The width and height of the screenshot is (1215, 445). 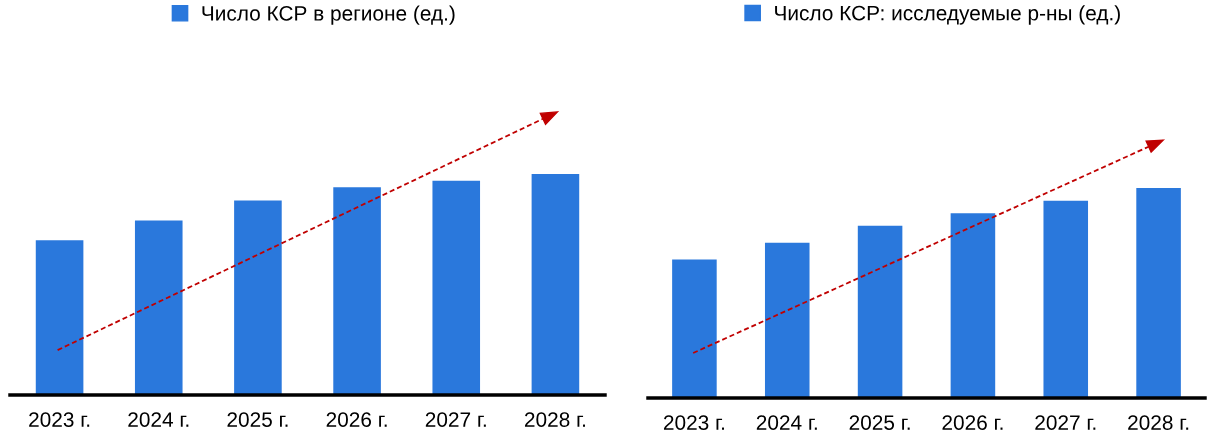 What do you see at coordinates (328, 15) in the screenshot?
I see `legend-label: Число КСР в регионе (ед.)` at bounding box center [328, 15].